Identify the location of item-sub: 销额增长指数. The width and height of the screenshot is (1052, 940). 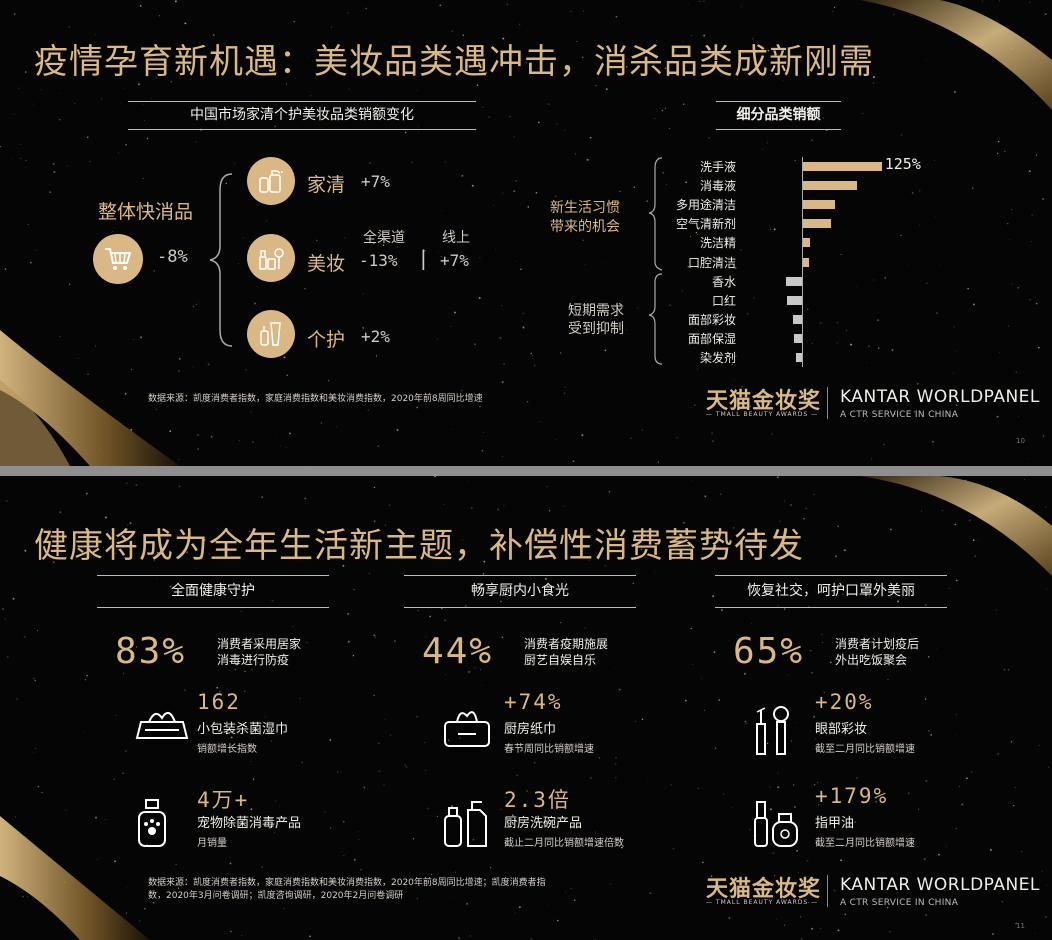
(227, 749).